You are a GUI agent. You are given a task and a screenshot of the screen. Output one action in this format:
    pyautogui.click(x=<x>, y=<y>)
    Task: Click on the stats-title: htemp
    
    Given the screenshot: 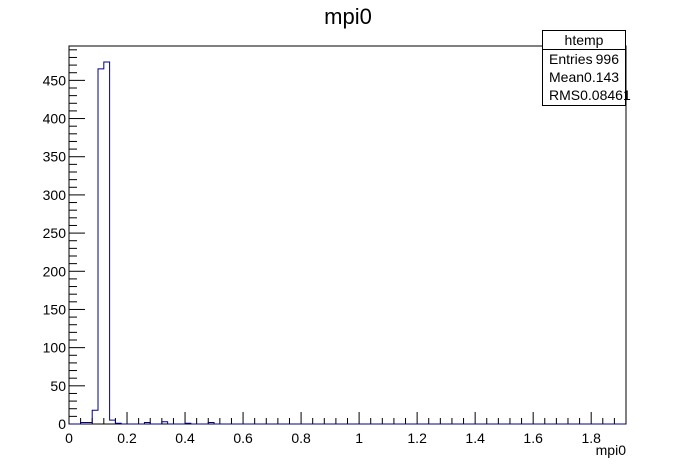 What is the action you would take?
    pyautogui.click(x=584, y=40)
    